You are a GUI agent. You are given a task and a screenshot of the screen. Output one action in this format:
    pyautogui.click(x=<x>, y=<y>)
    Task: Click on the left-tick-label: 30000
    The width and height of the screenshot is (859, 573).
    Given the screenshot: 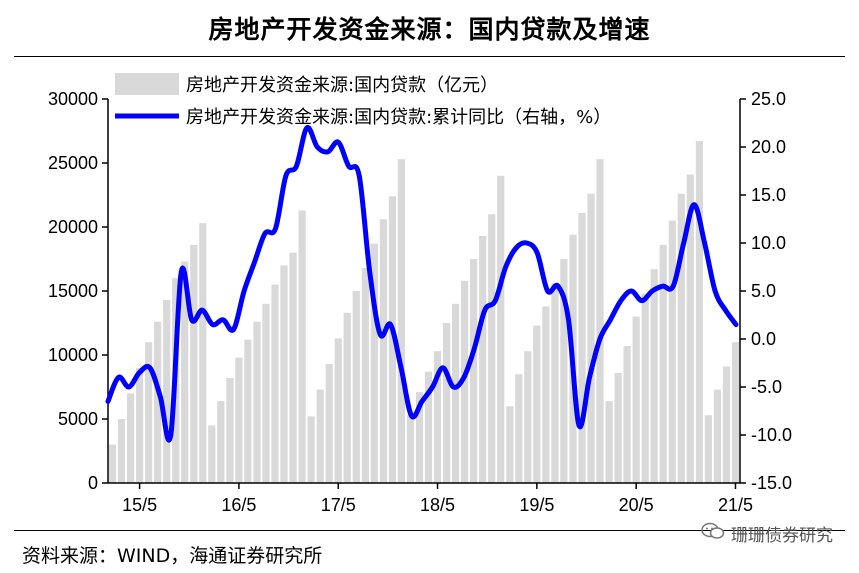 What is the action you would take?
    pyautogui.click(x=73, y=99)
    